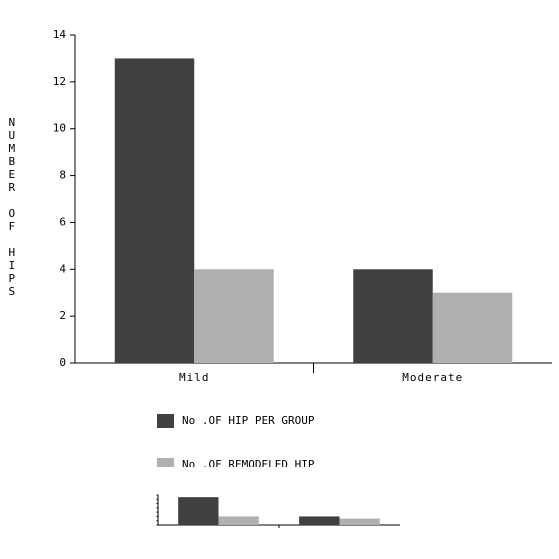 Image resolution: width=559 pixels, height=559 pixels. I want to click on y-tick-label: 2, so click(62, 315).